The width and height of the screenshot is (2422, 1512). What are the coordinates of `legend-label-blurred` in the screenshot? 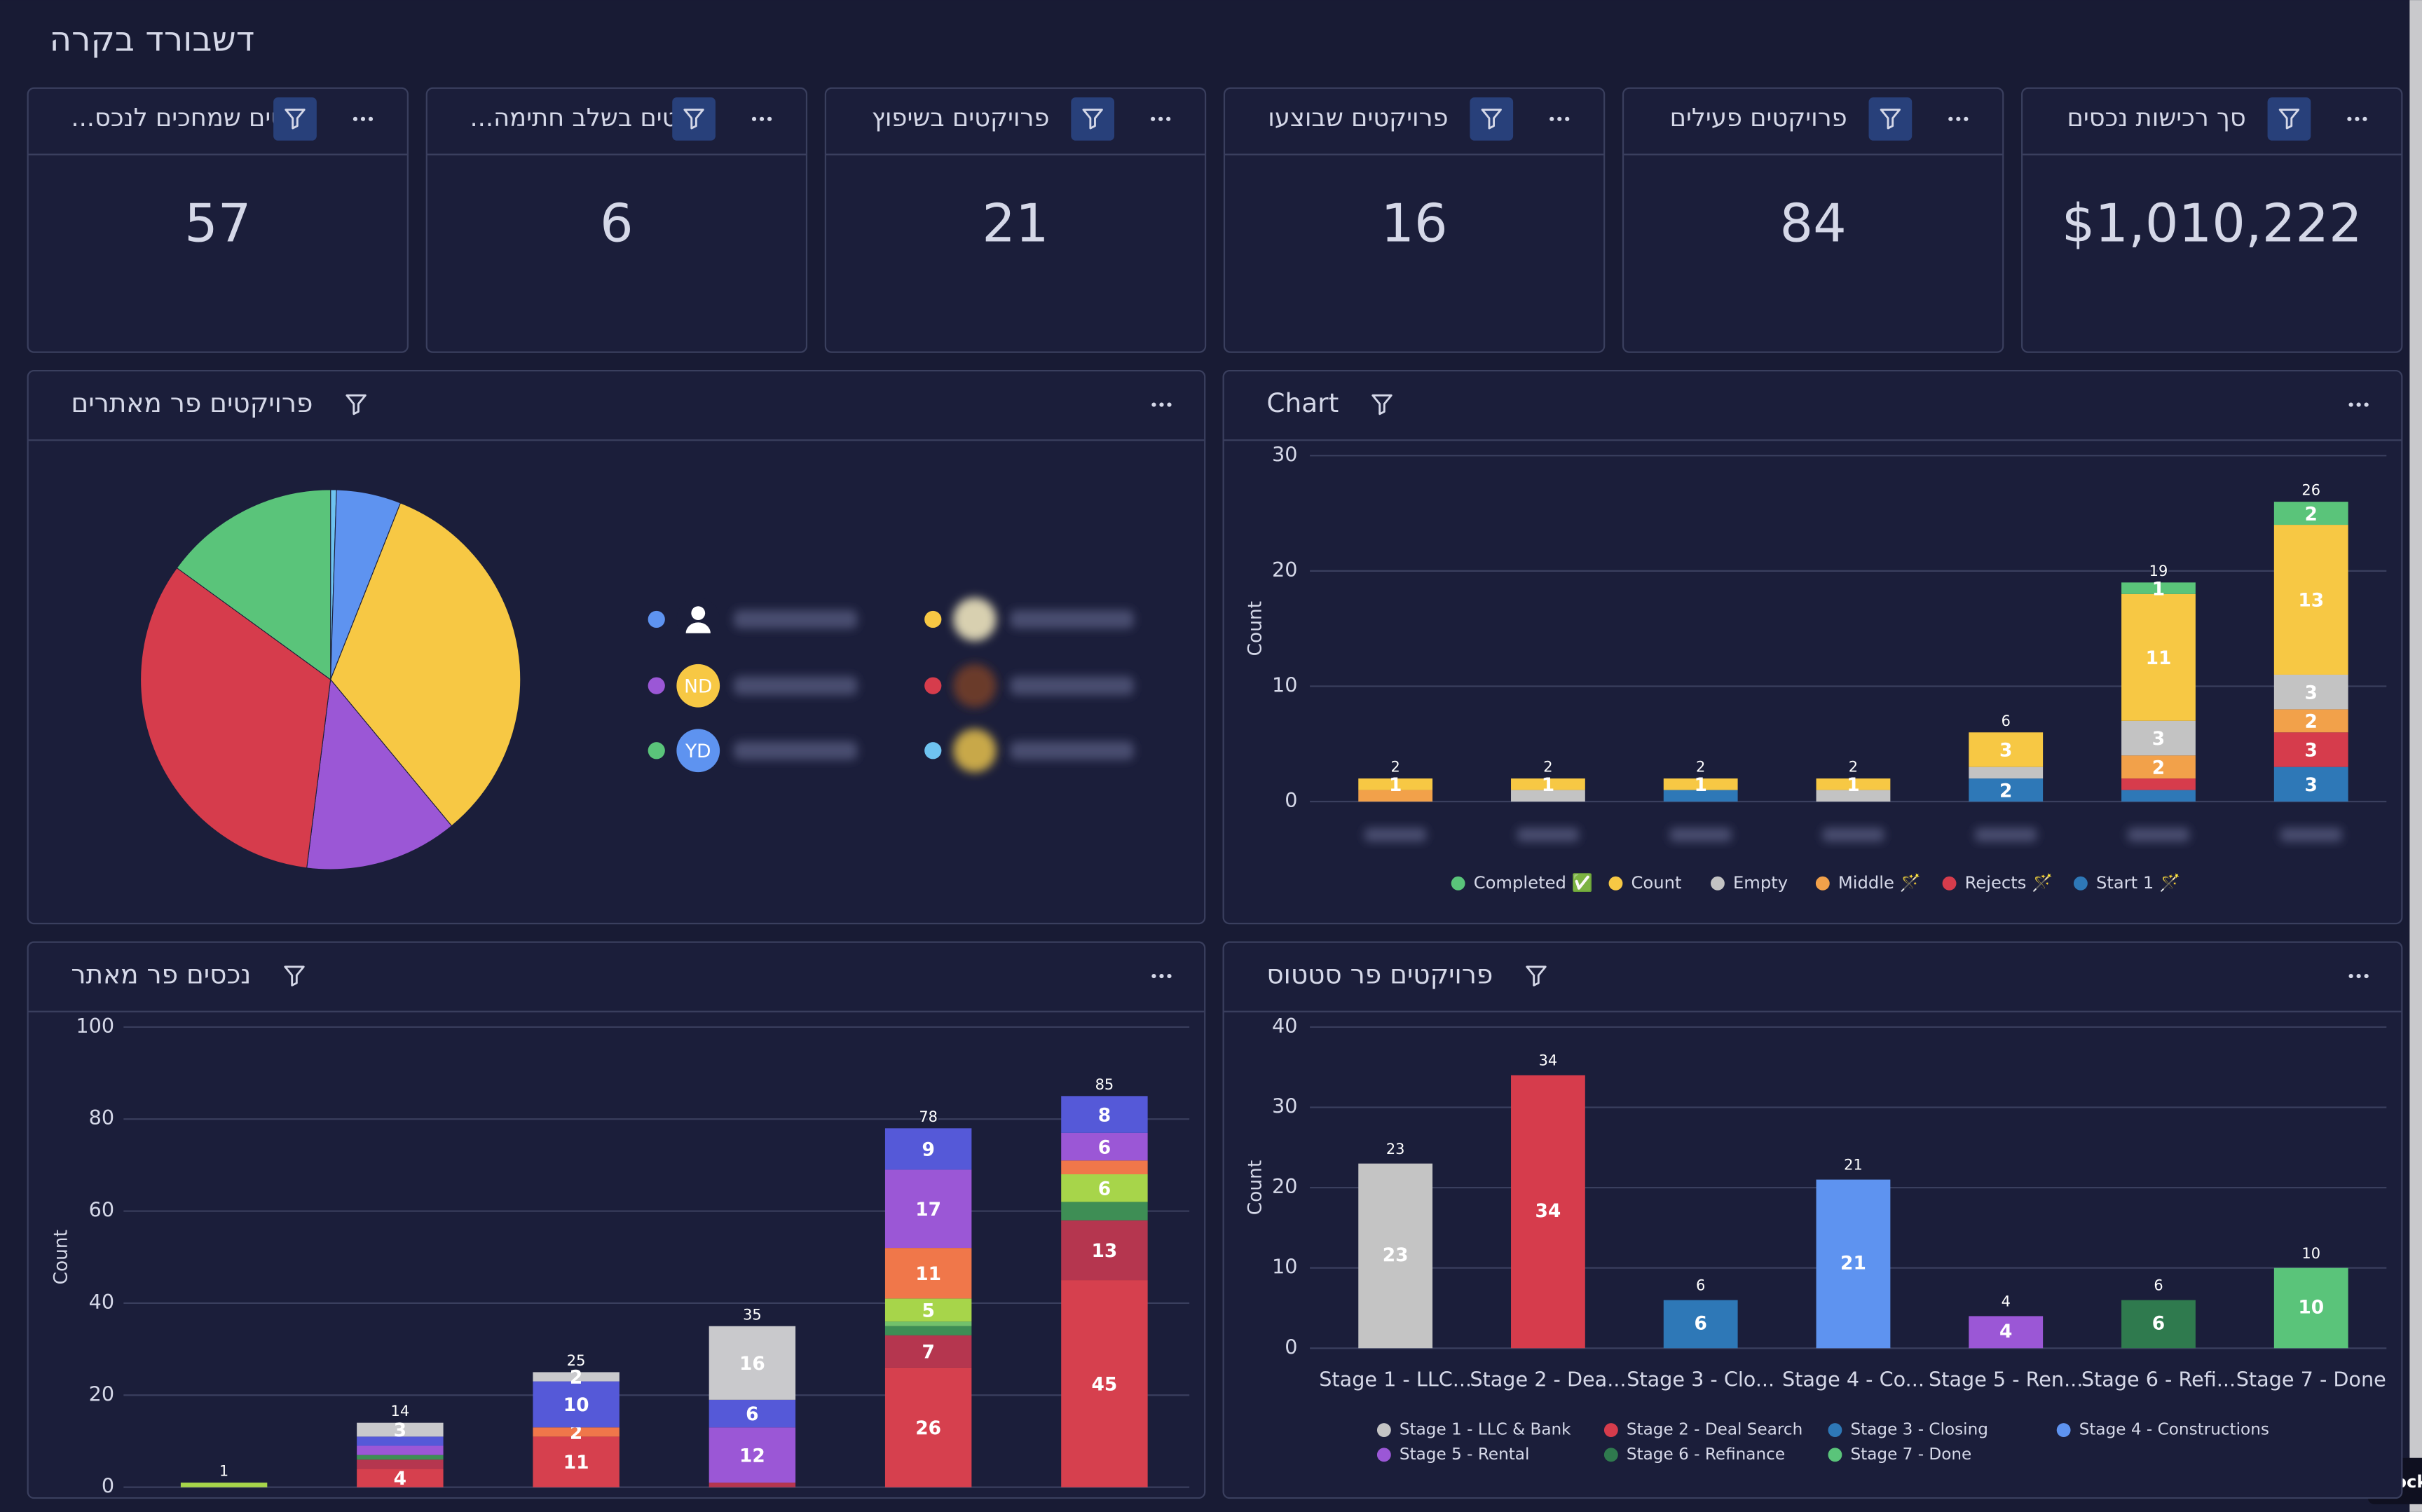 It's located at (1072, 685).